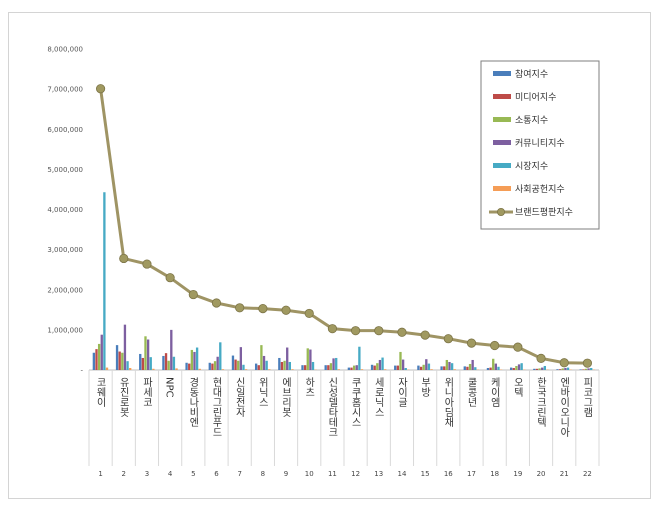 This screenshot has height=511, width=660. I want to click on legend-label: 참여지수, so click(531, 74).